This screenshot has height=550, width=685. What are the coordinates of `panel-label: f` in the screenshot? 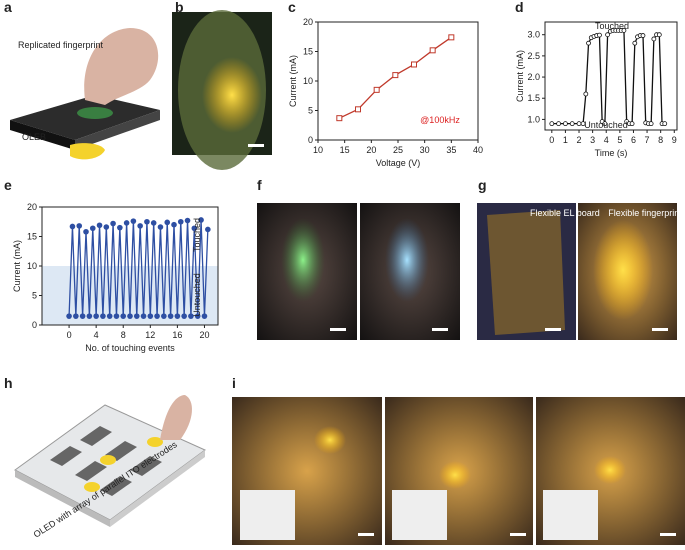 It's located at (259, 185).